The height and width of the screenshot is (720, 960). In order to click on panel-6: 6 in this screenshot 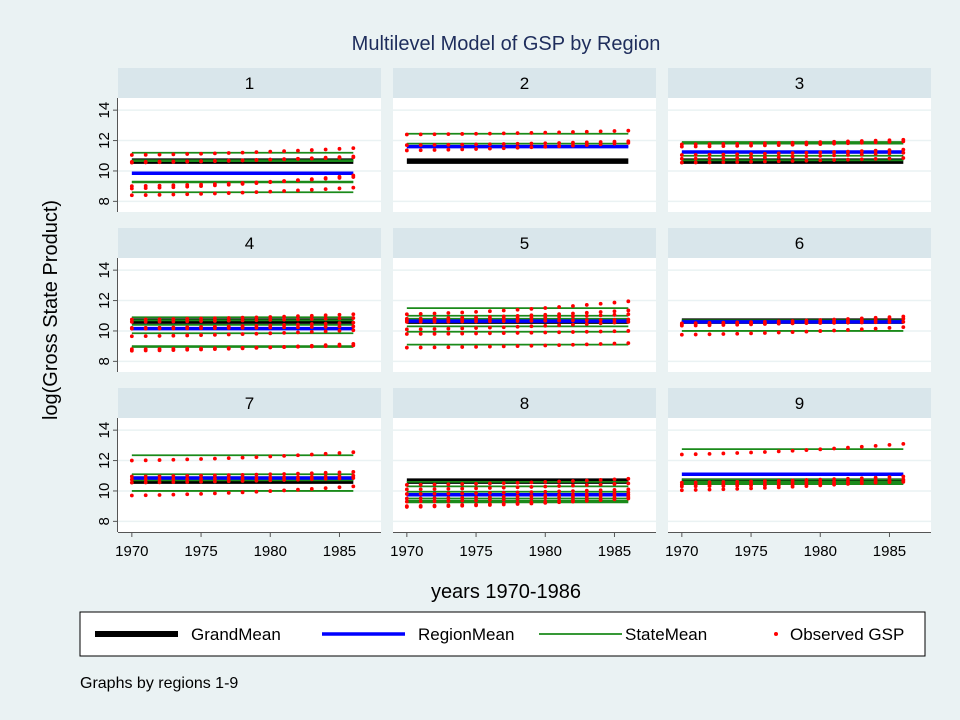, I will do `click(799, 300)`.